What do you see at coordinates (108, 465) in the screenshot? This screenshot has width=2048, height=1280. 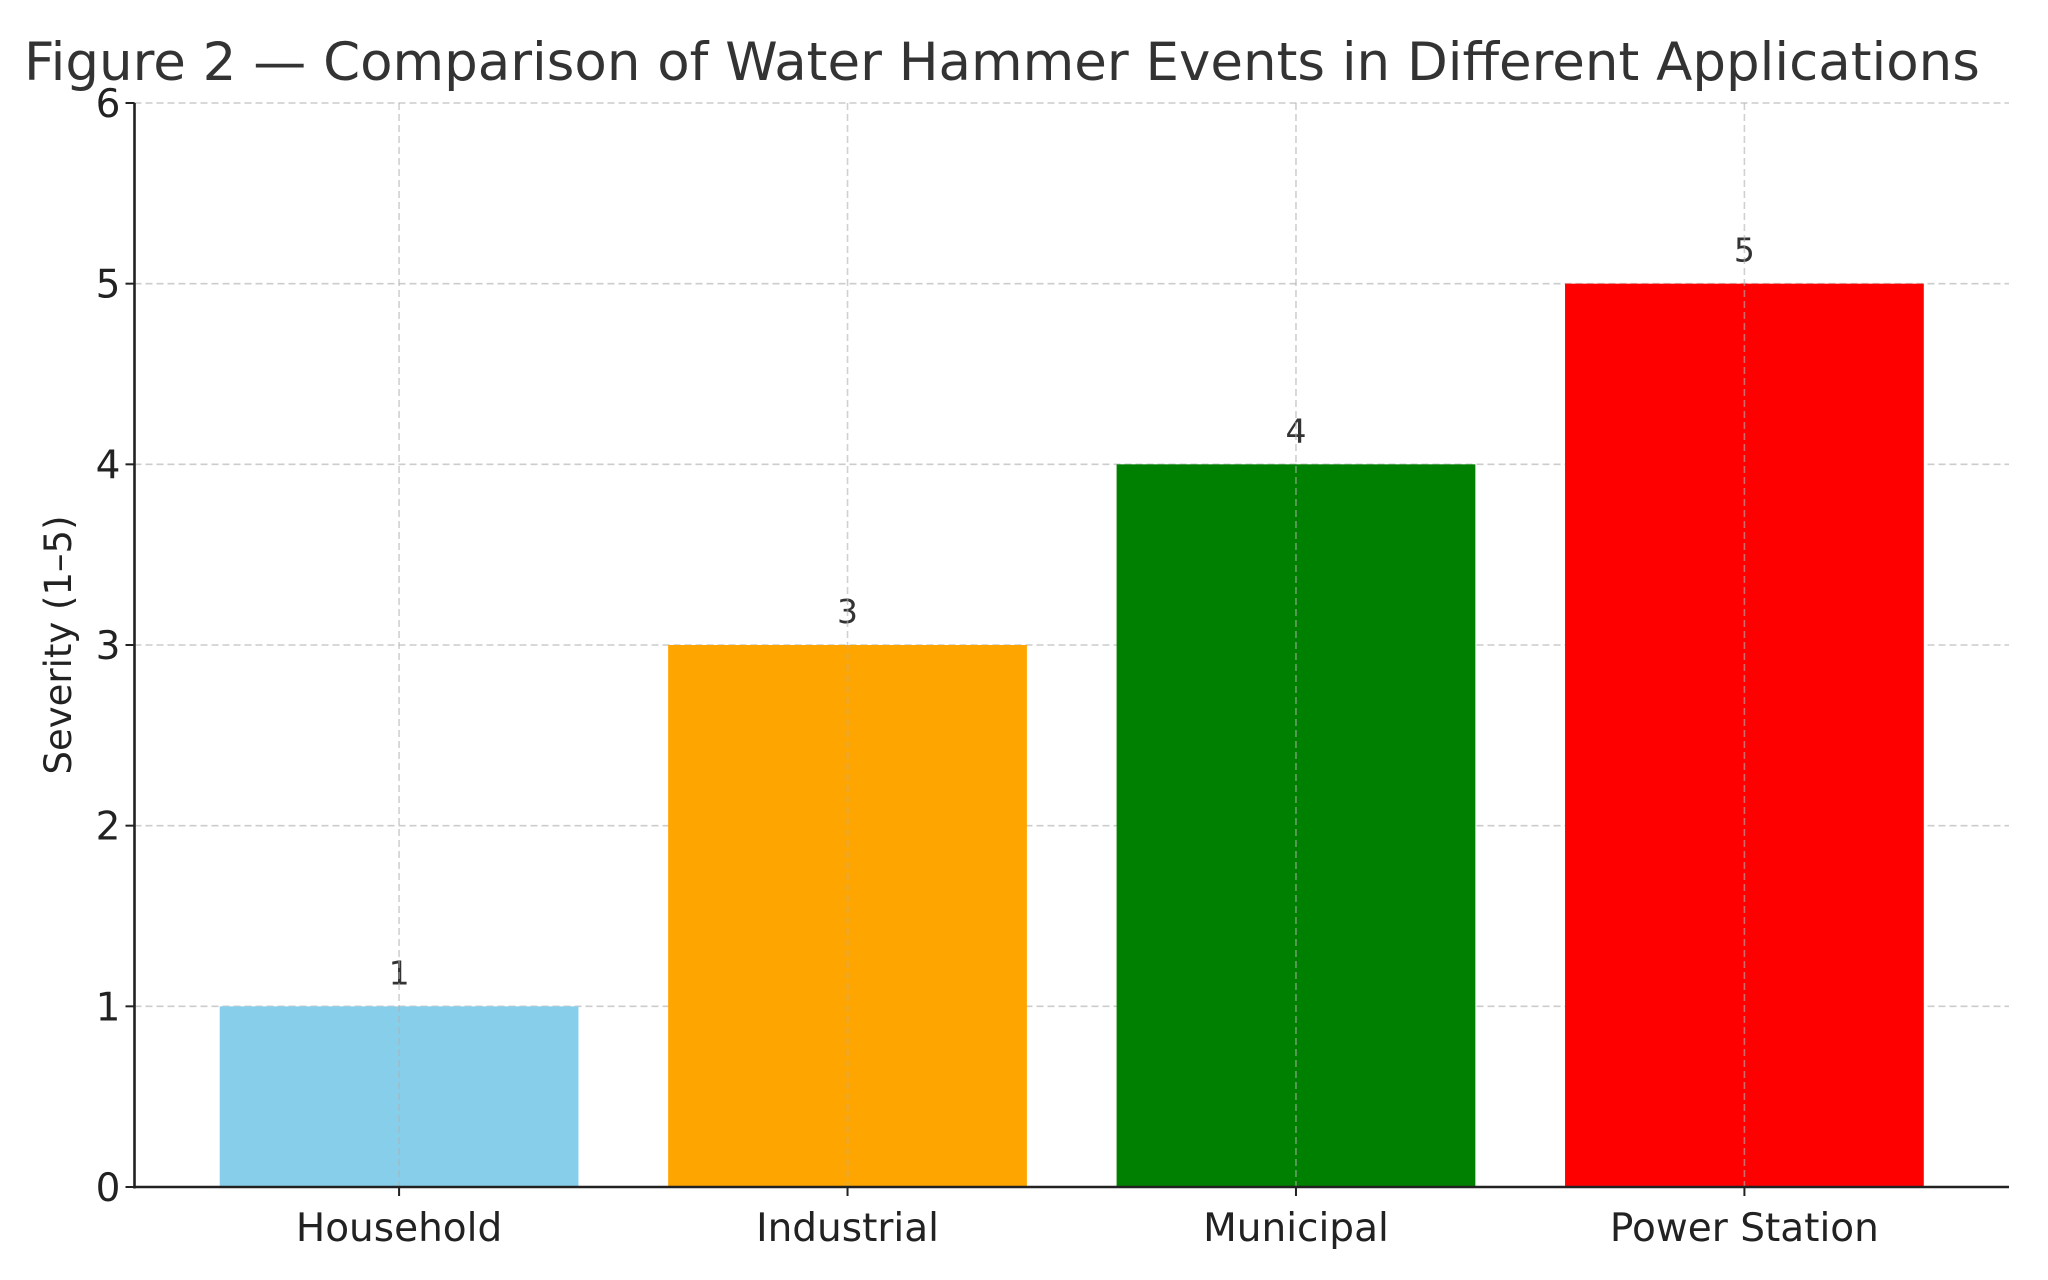 I see `y-tick-label: 4` at bounding box center [108, 465].